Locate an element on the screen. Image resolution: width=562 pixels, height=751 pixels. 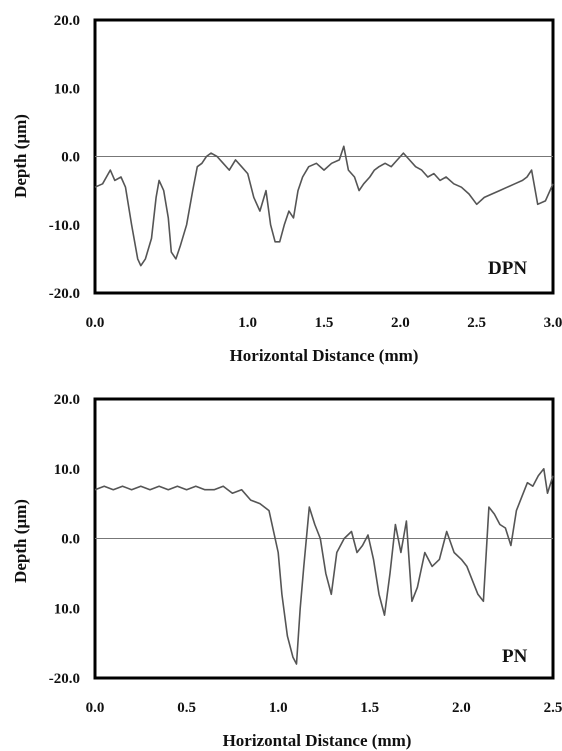
y-tick-labels: 20.0 10.0 0.0 10.0 -20.0 is located at coordinates (64, 539).